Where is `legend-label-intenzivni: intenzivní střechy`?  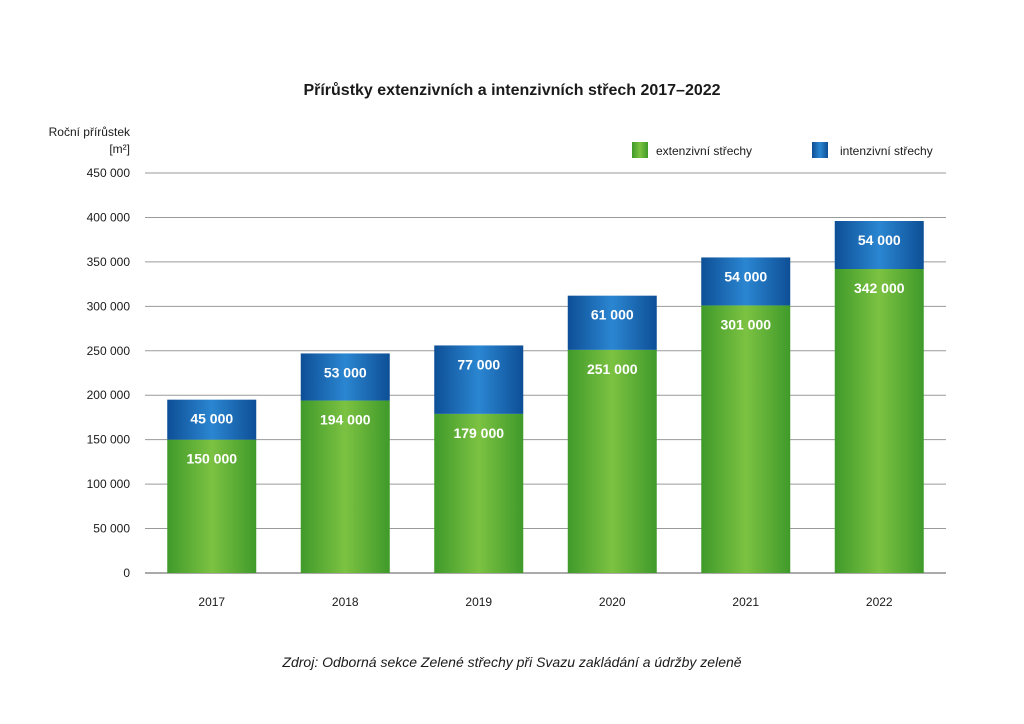
legend-label-intenzivni: intenzivní střechy is located at coordinates (886, 151).